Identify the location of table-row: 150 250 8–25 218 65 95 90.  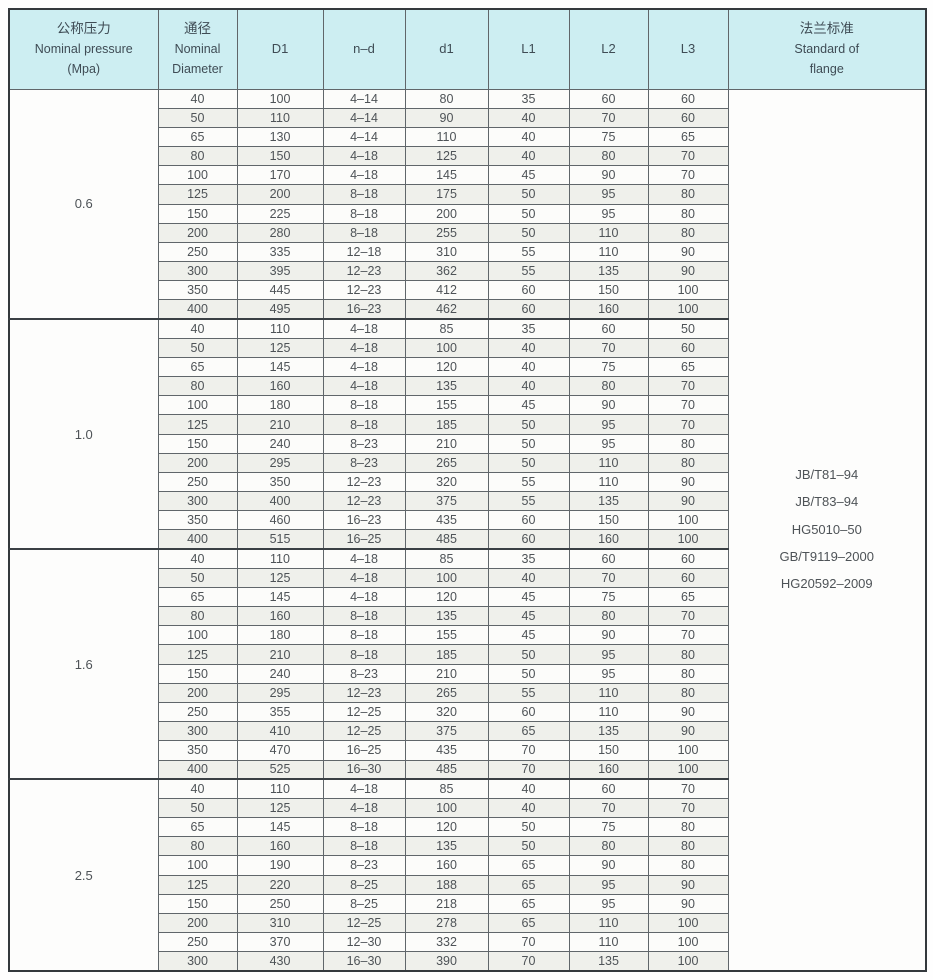
(467, 903).